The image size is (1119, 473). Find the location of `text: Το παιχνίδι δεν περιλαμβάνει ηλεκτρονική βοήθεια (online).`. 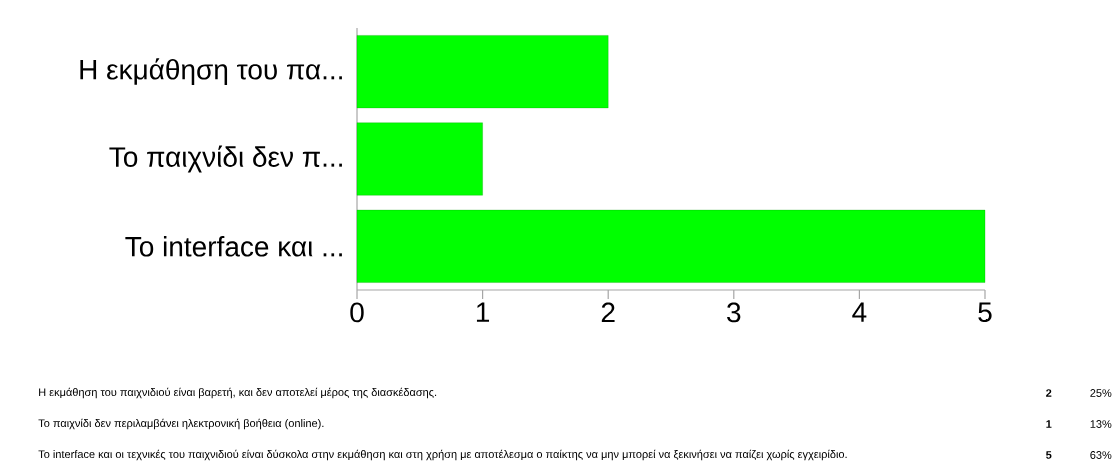

text: Το παιχνίδι δεν περιλαμβάνει ηλεκτρονική βοήθεια (online). is located at coordinates (181, 424).